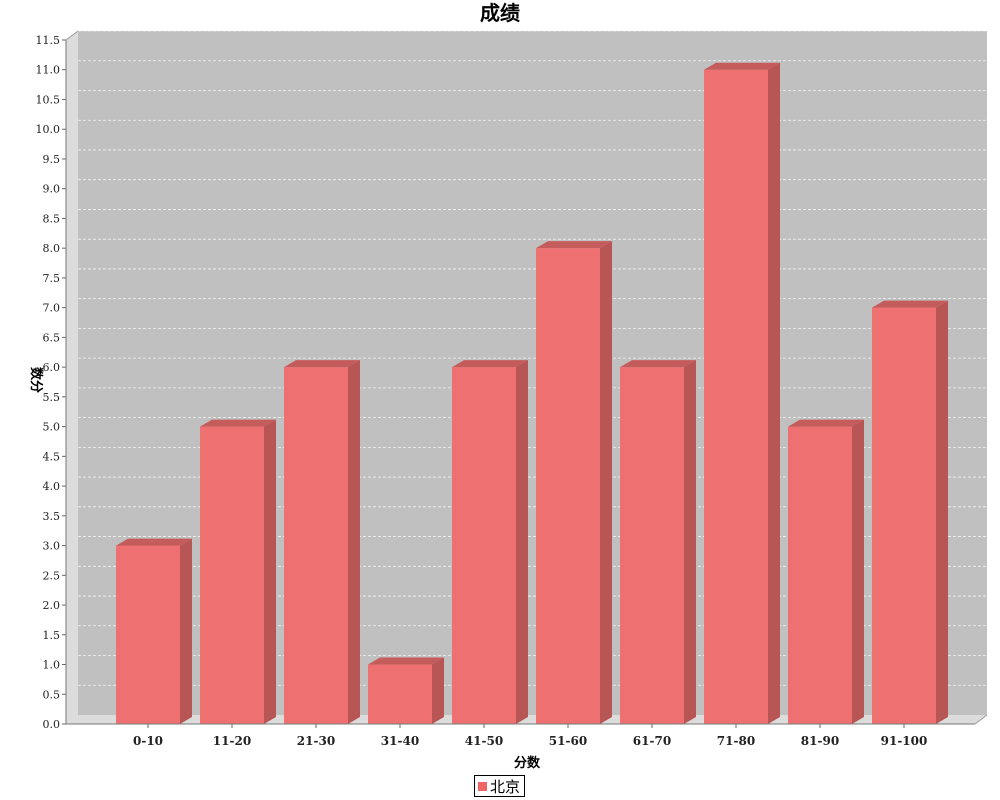 The width and height of the screenshot is (1000, 800). Describe the element at coordinates (48, 70) in the screenshot. I see `y-tick-label: 11.0` at that location.